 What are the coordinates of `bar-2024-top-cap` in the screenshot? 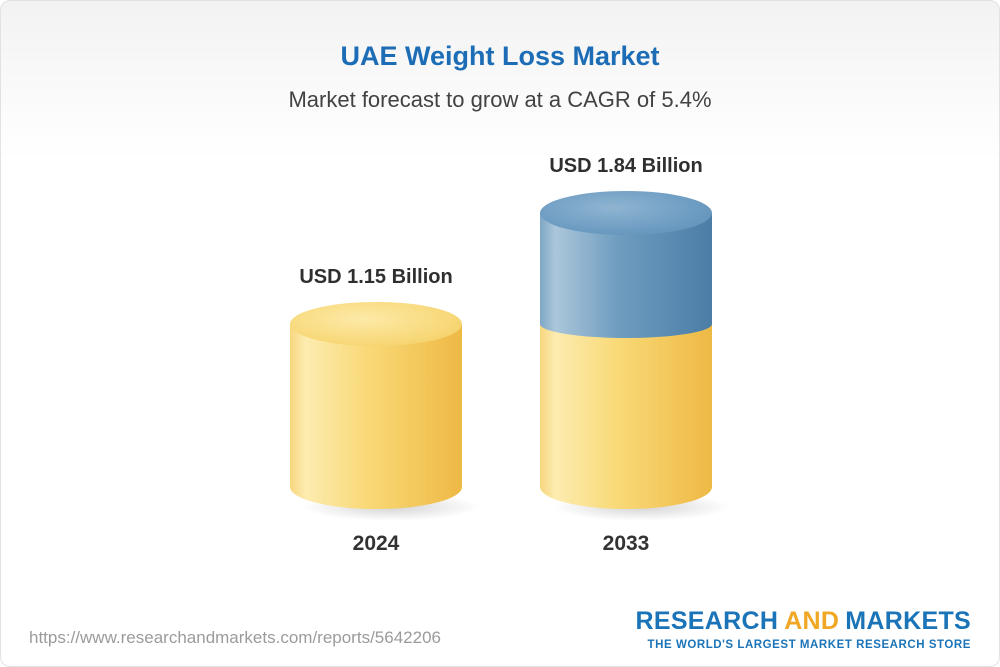 It's located at (376, 324).